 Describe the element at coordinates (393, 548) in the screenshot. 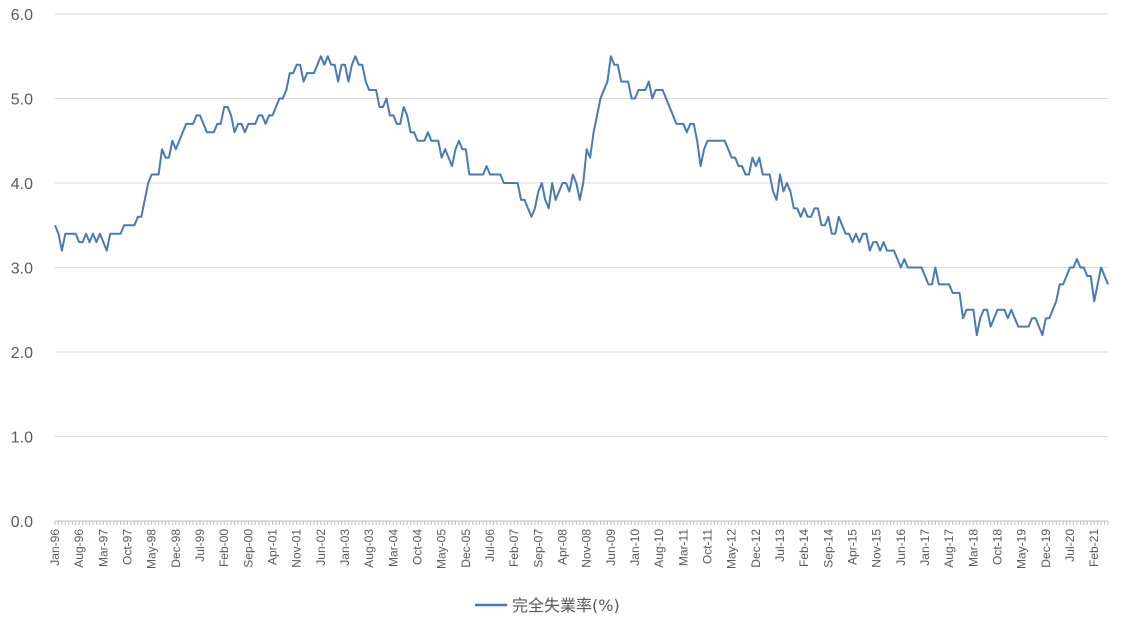

I see `x-tick-label: Mar-04` at that location.